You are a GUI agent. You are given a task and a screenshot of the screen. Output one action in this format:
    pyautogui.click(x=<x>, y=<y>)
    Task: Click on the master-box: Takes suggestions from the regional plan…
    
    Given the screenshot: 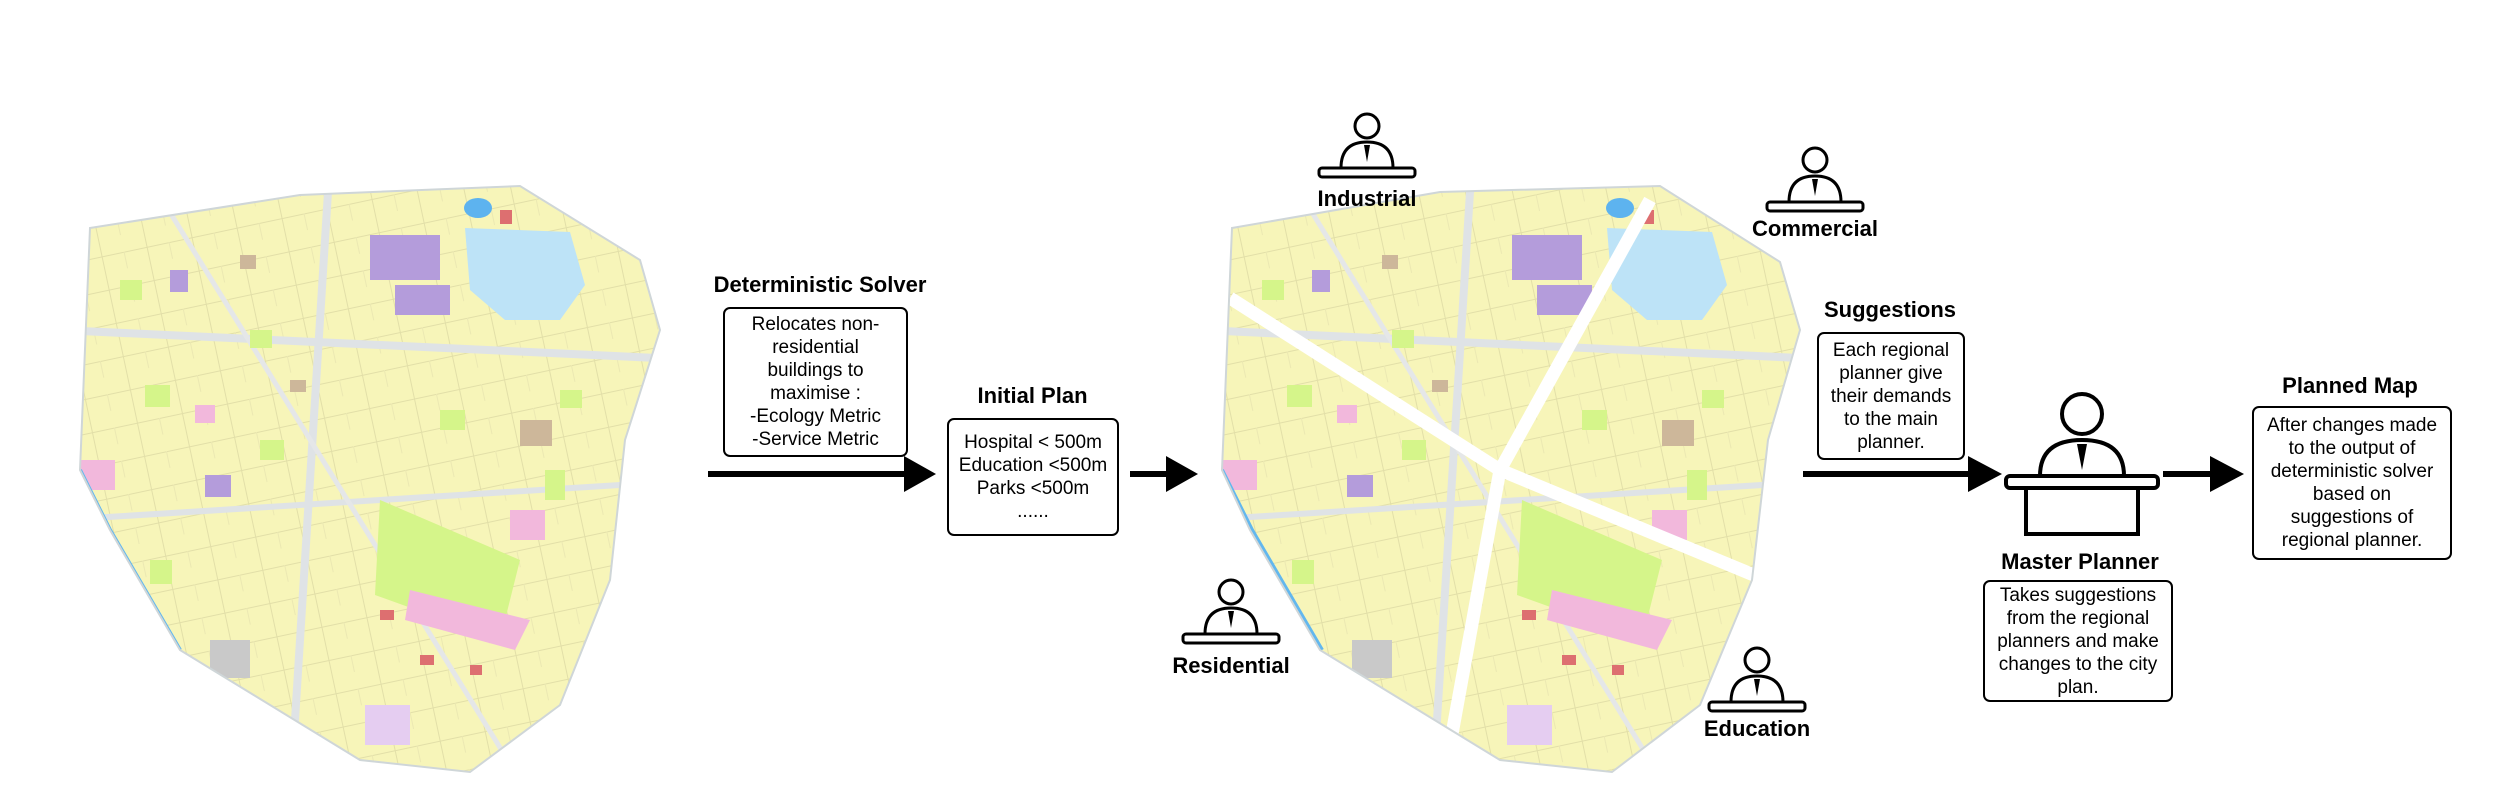 What is the action you would take?
    pyautogui.click(x=2078, y=641)
    